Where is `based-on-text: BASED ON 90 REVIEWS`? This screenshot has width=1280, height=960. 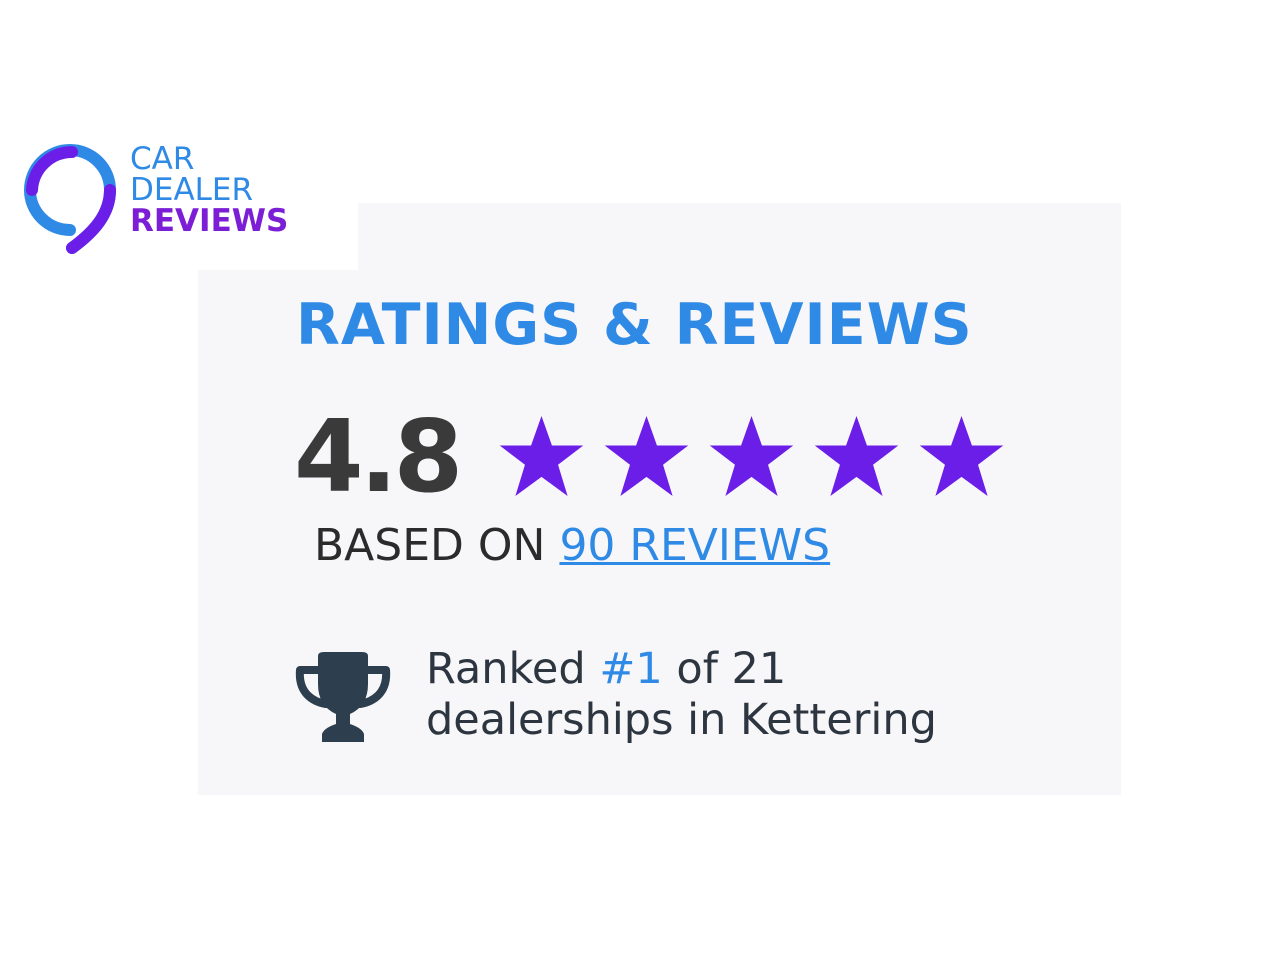
based-on-text: BASED ON 90 REVIEWS is located at coordinates (572, 545).